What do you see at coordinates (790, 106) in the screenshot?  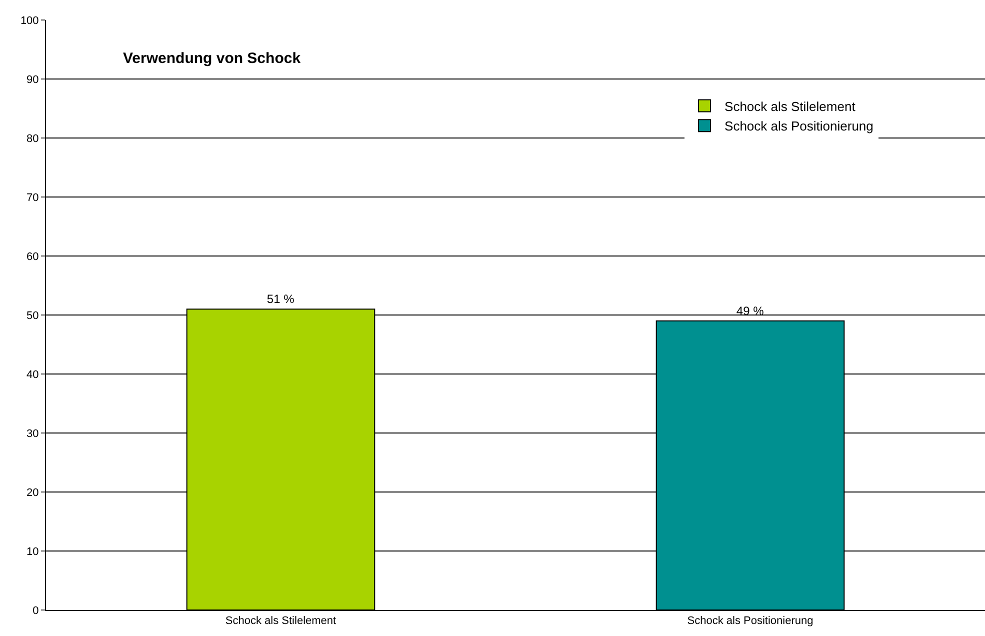 I see `legend-label: Schock als Stilelement` at bounding box center [790, 106].